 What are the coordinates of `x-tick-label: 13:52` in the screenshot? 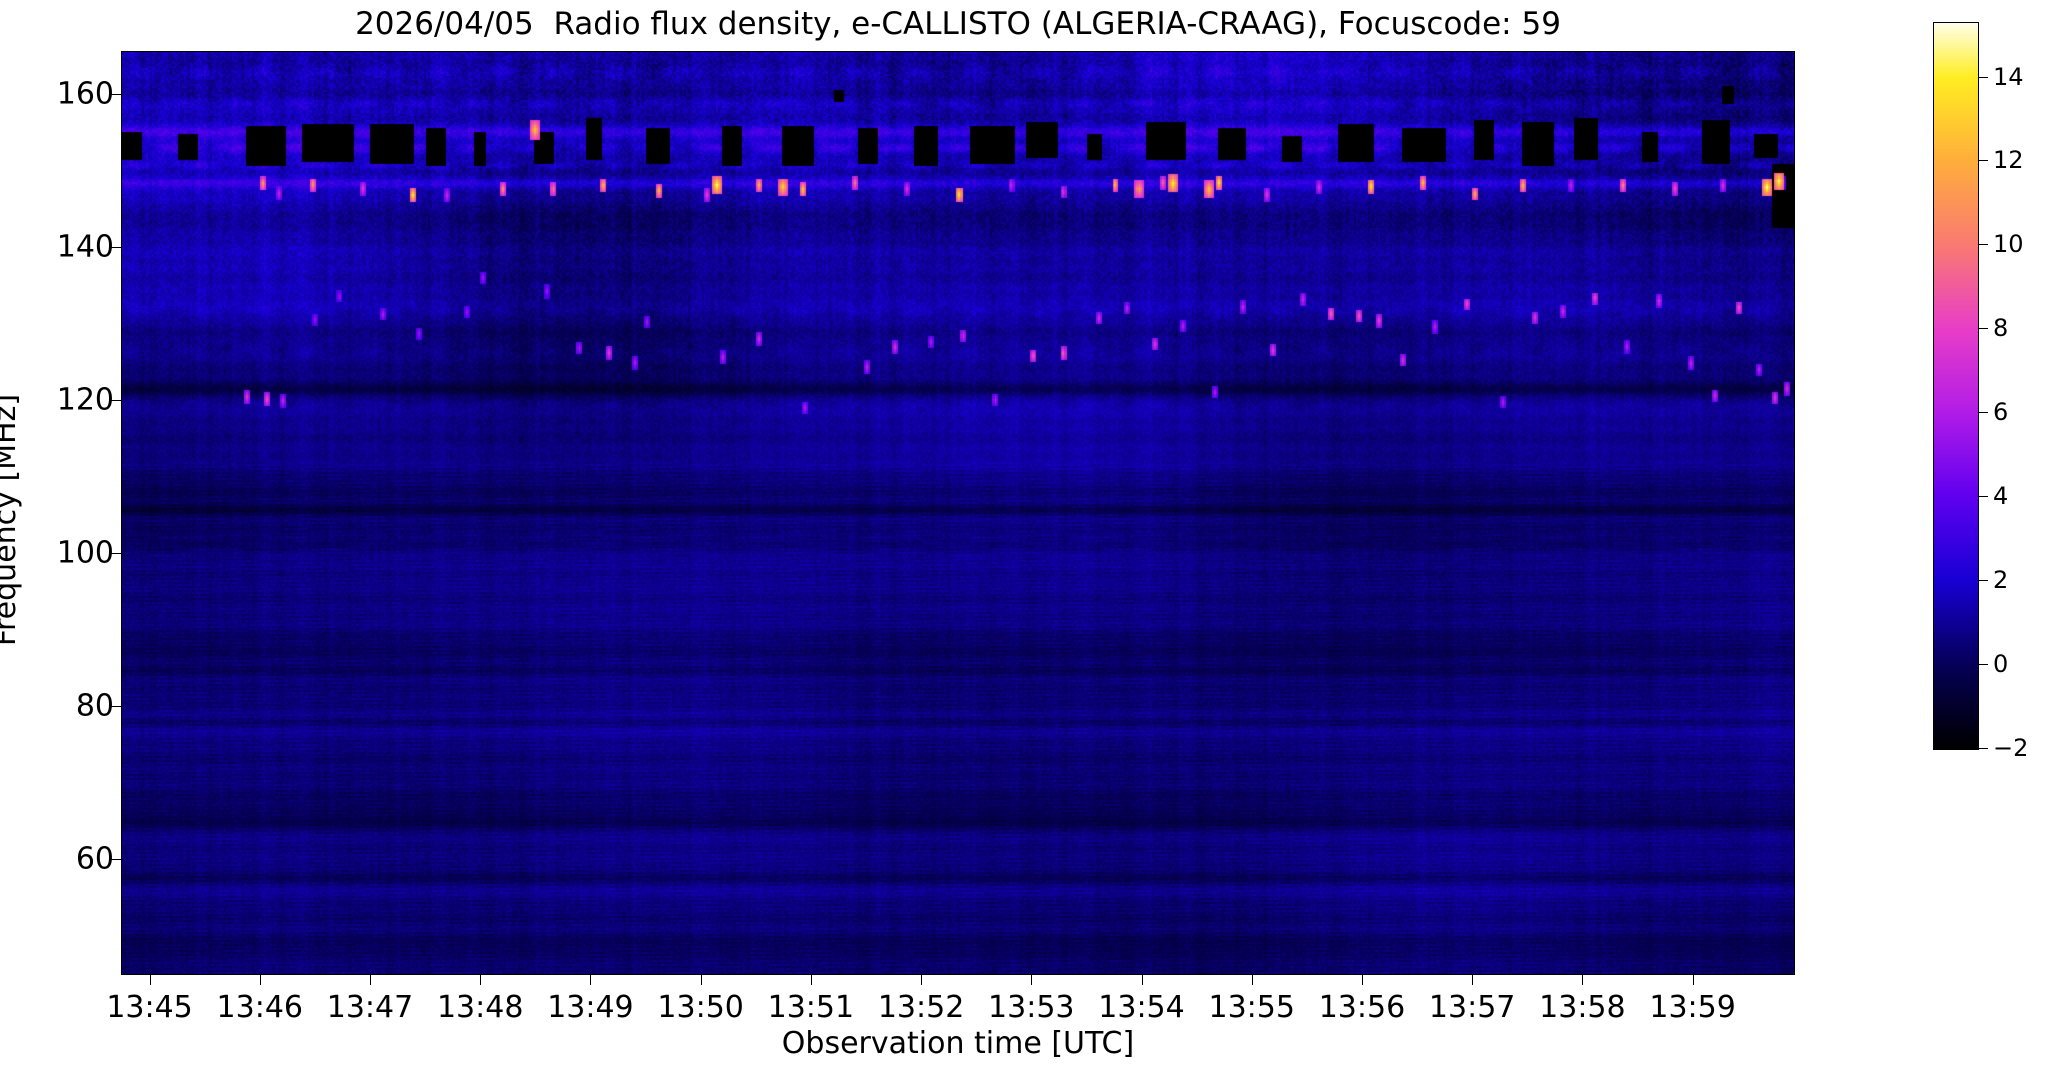 It's located at (921, 1007).